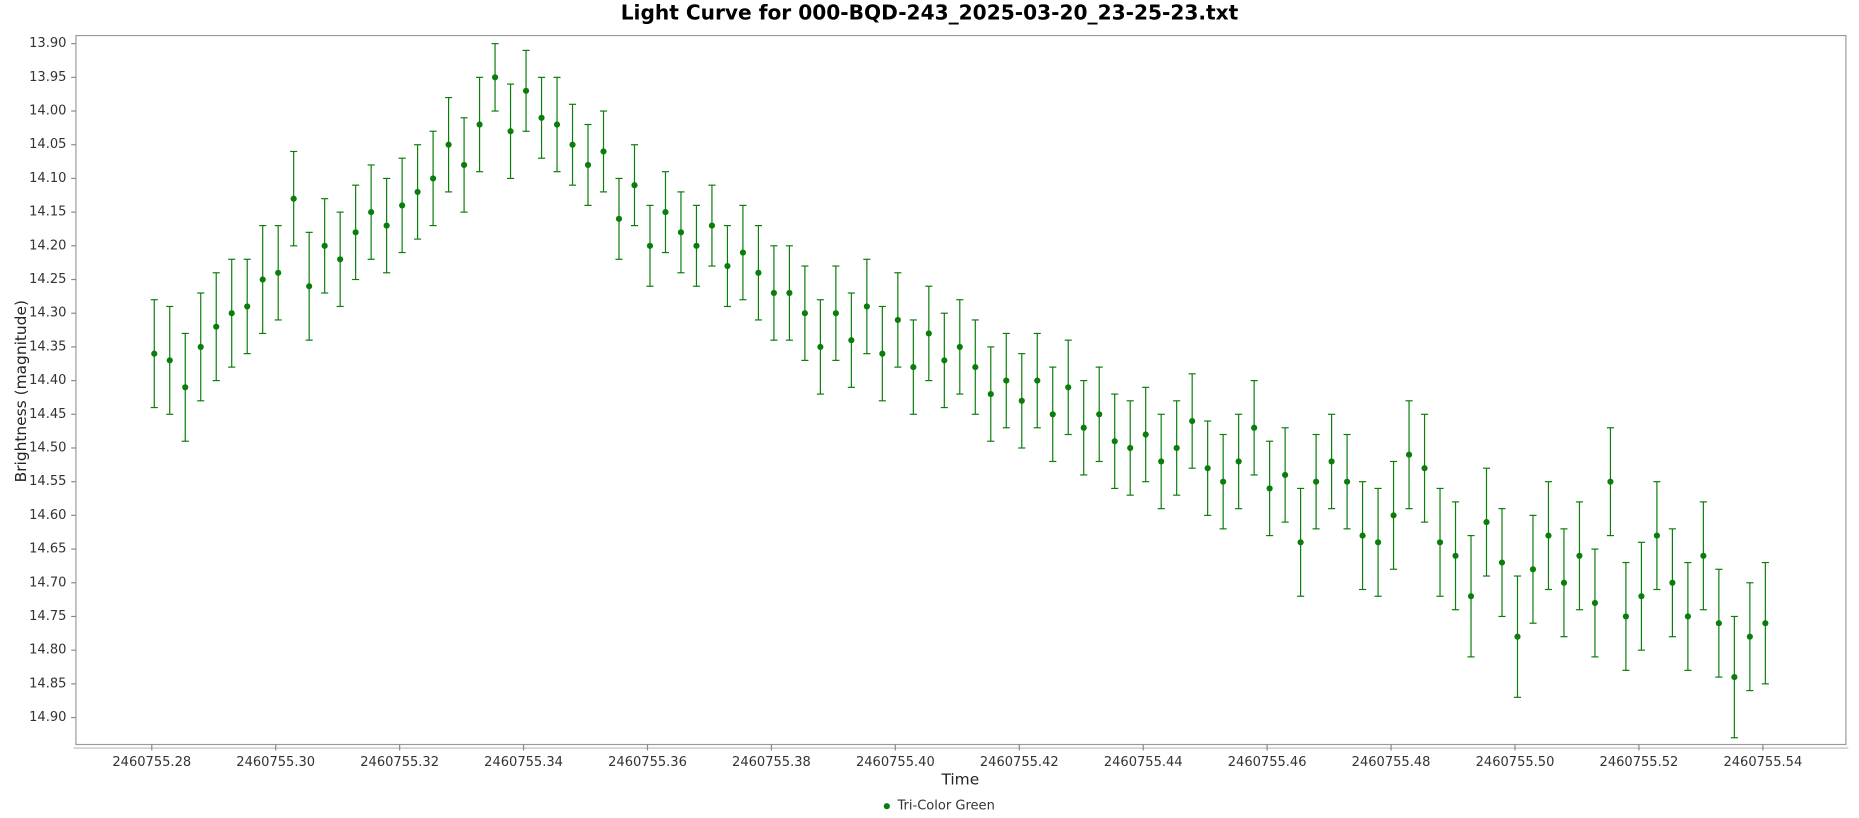 This screenshot has width=1859, height=818. I want to click on x-tick-label: 2460755.28, so click(151, 762).